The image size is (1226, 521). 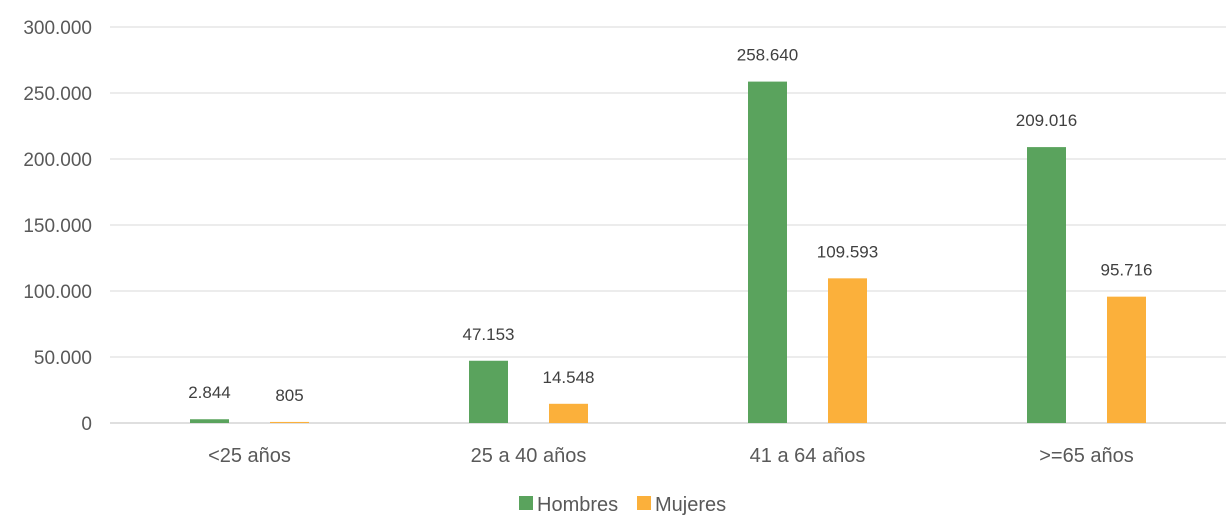 What do you see at coordinates (57, 28) in the screenshot?
I see `y-tick-label: 300.000` at bounding box center [57, 28].